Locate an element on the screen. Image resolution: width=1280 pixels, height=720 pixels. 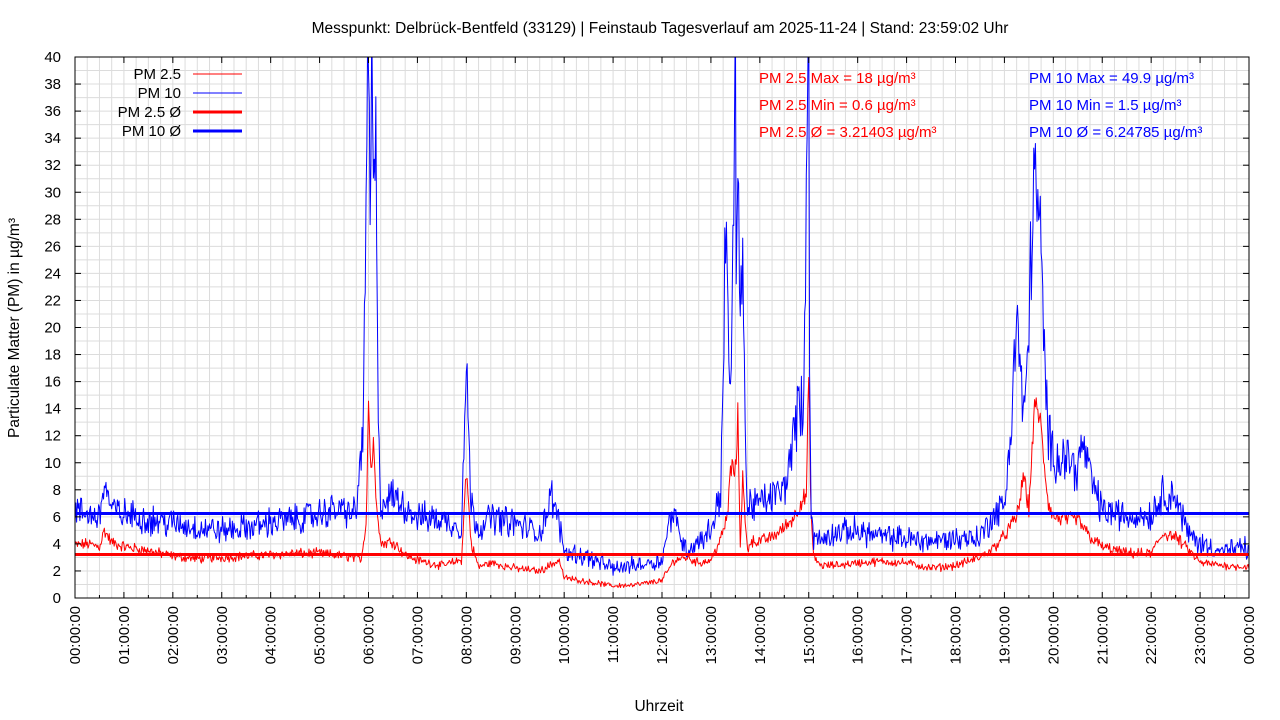
x-tick-label: 06:00:00 is located at coordinates (369, 635).